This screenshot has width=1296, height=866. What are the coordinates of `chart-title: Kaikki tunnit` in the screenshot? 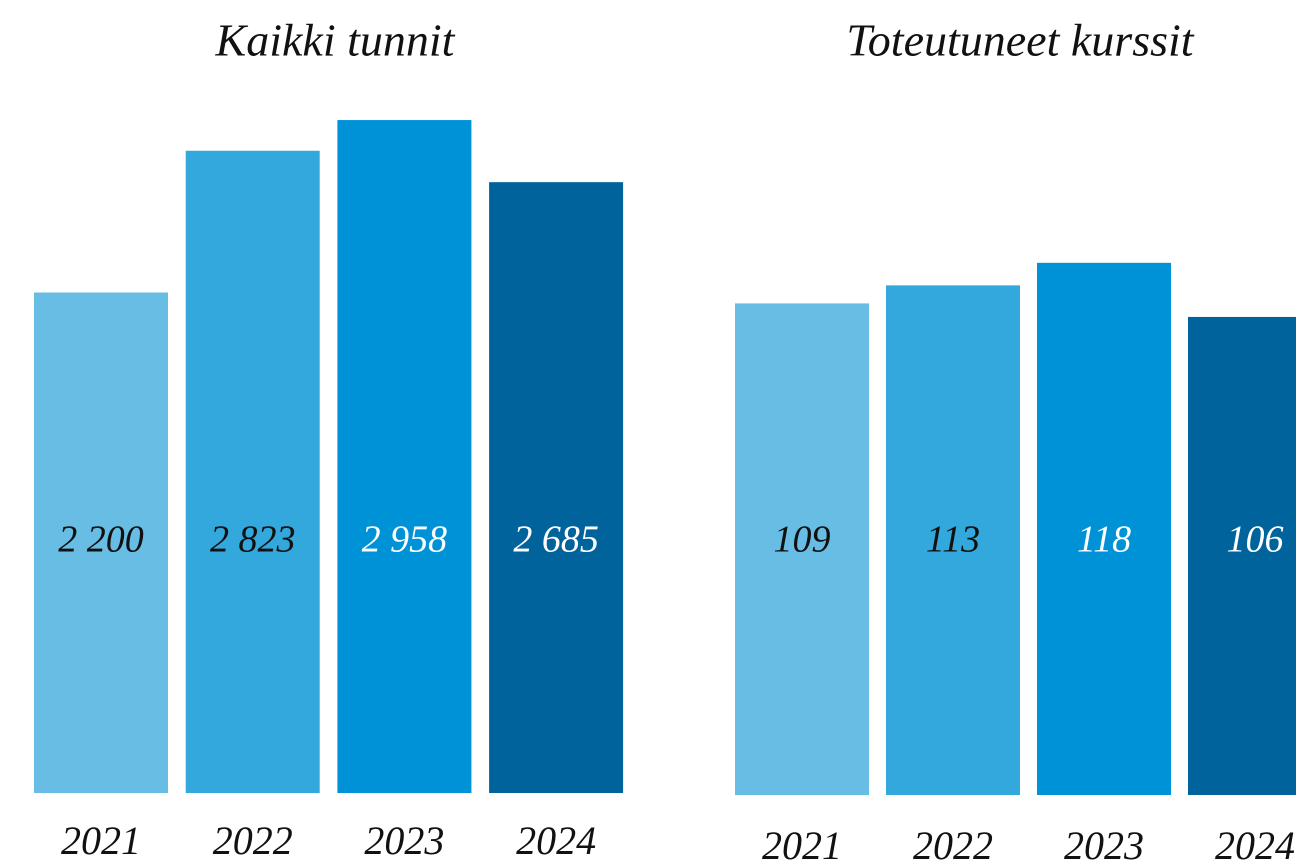 It's located at (335, 40).